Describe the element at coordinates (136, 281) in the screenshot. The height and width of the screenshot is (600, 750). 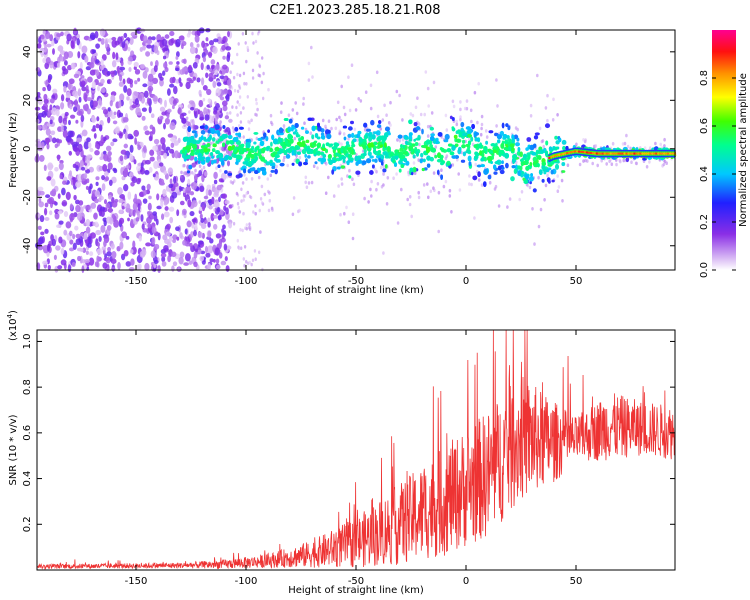
I see `x-tick-label: -150` at that location.